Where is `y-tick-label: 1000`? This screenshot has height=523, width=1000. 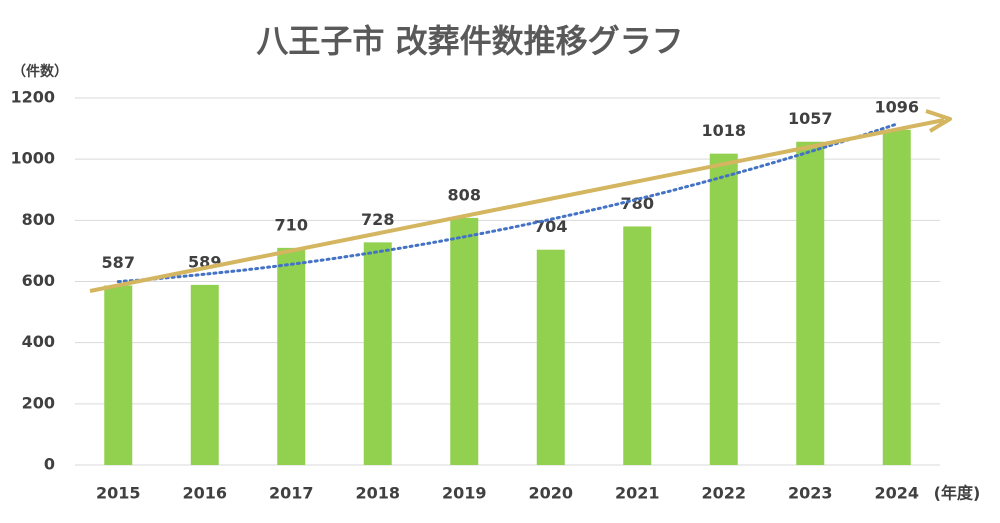
y-tick-label: 1000 is located at coordinates (32, 158).